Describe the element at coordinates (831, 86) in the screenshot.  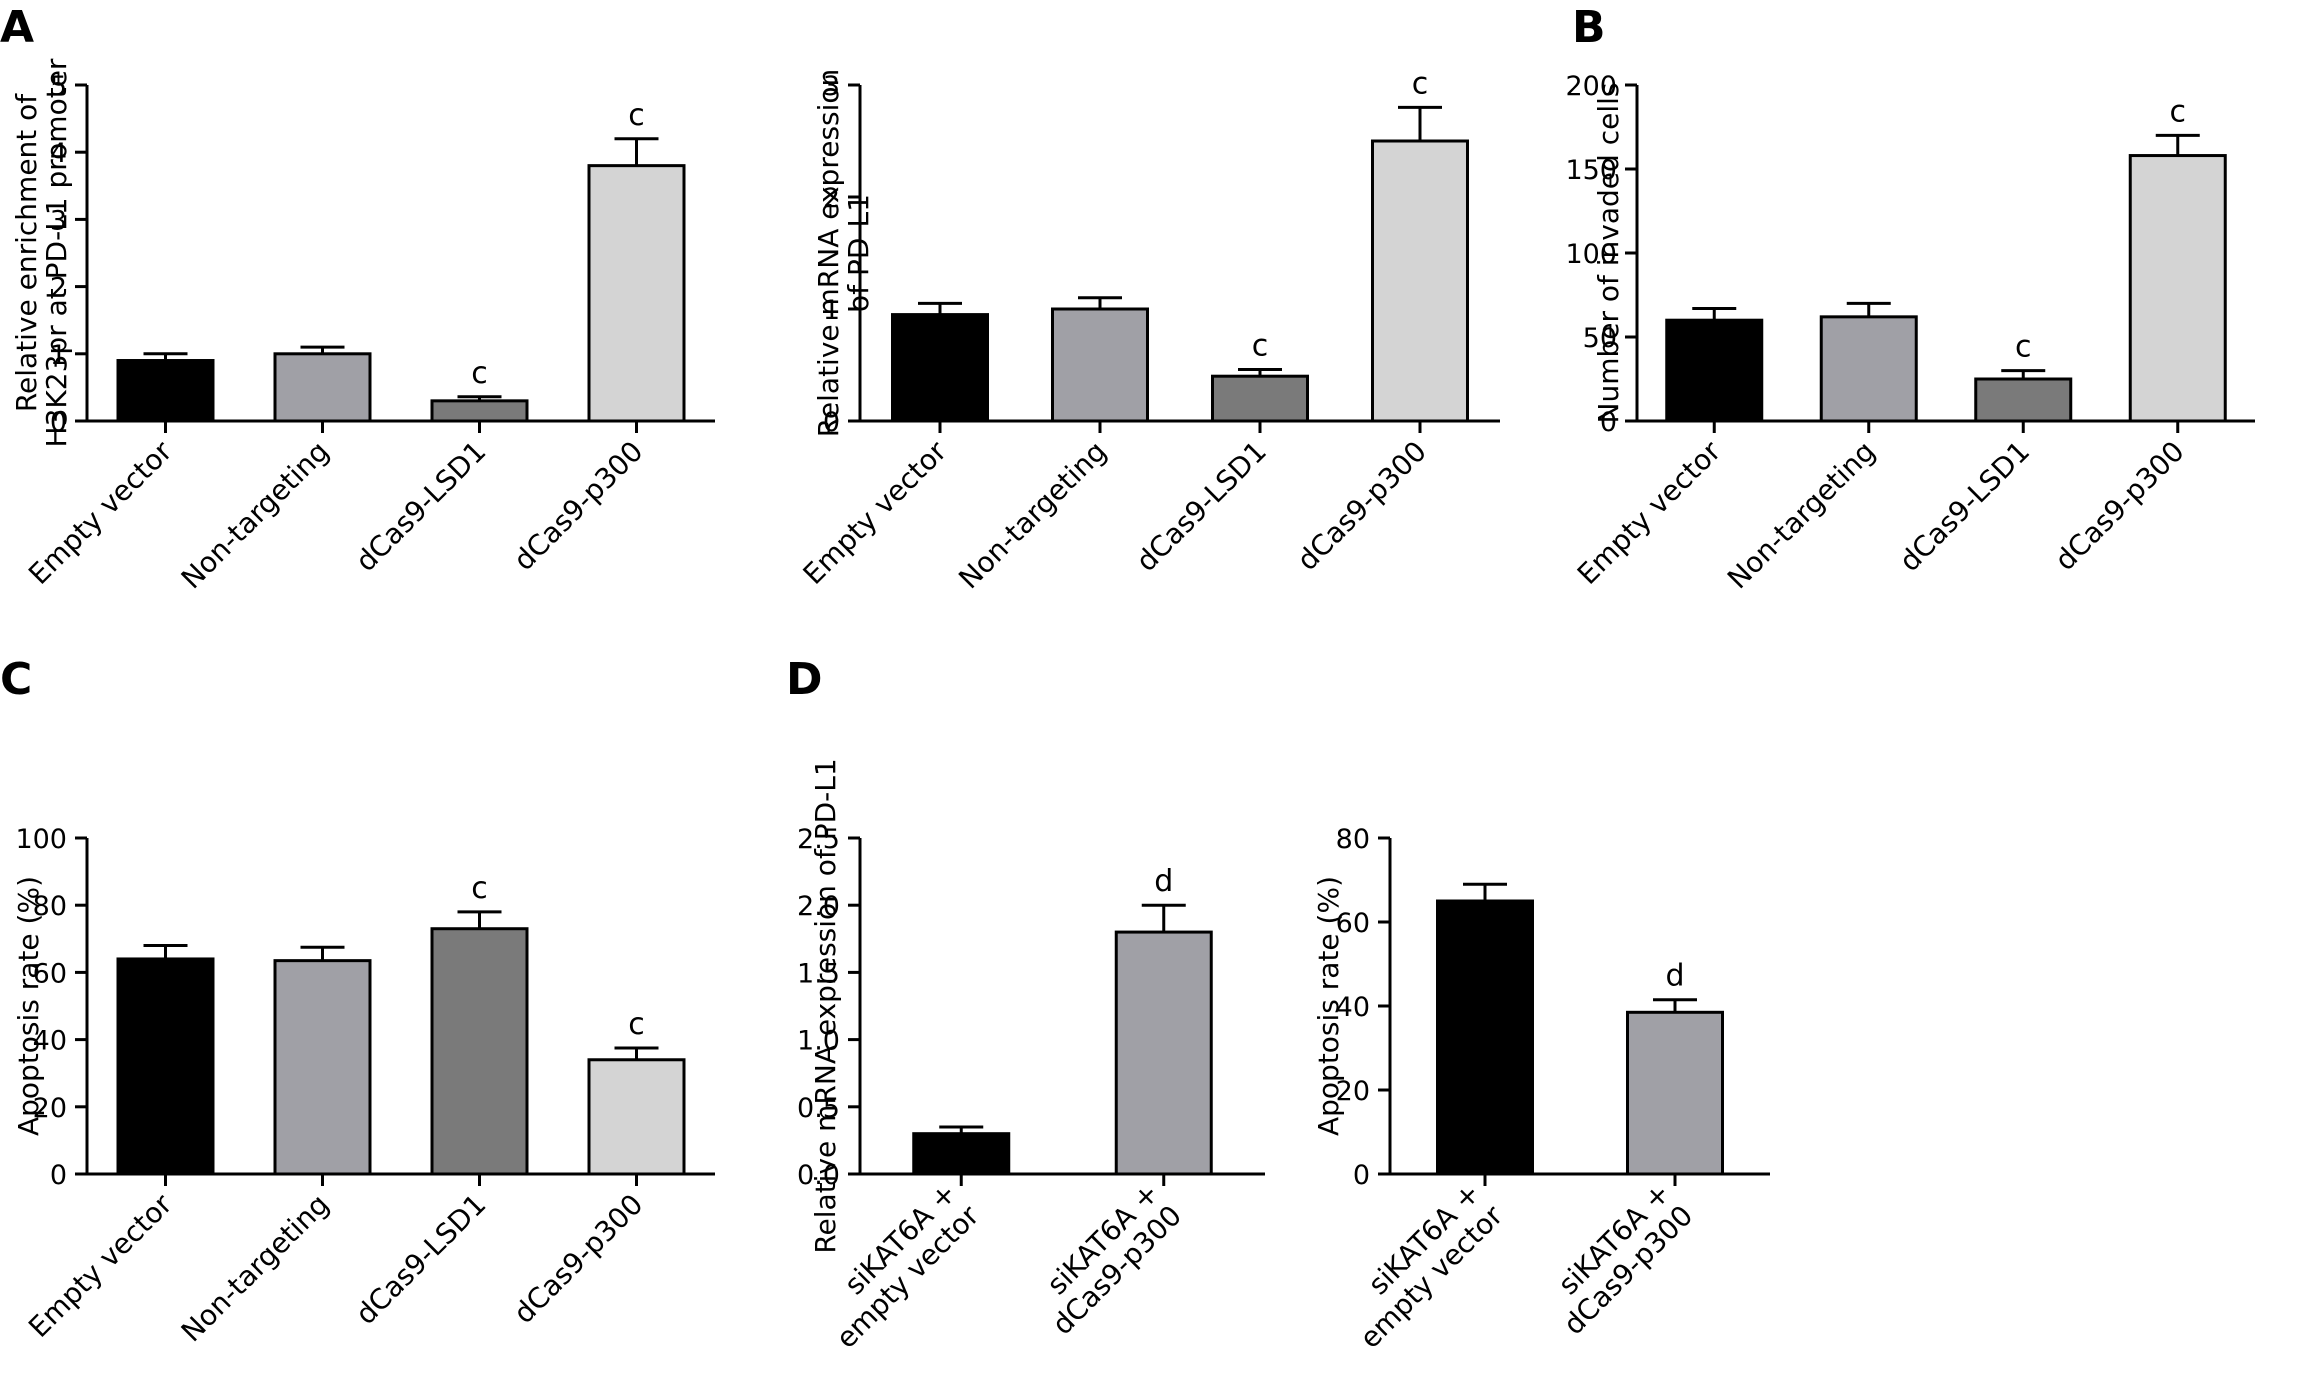
I see `y-tick-label: 3` at that location.